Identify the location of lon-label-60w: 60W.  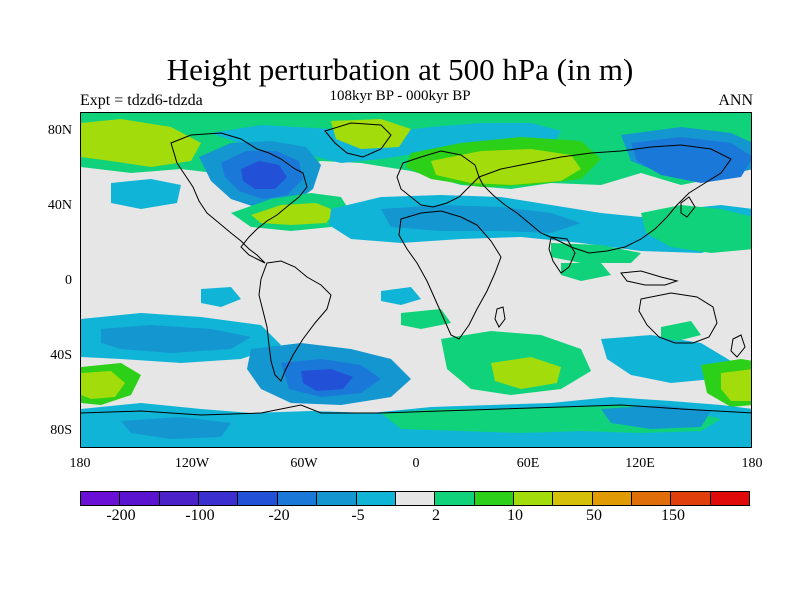
(304, 463).